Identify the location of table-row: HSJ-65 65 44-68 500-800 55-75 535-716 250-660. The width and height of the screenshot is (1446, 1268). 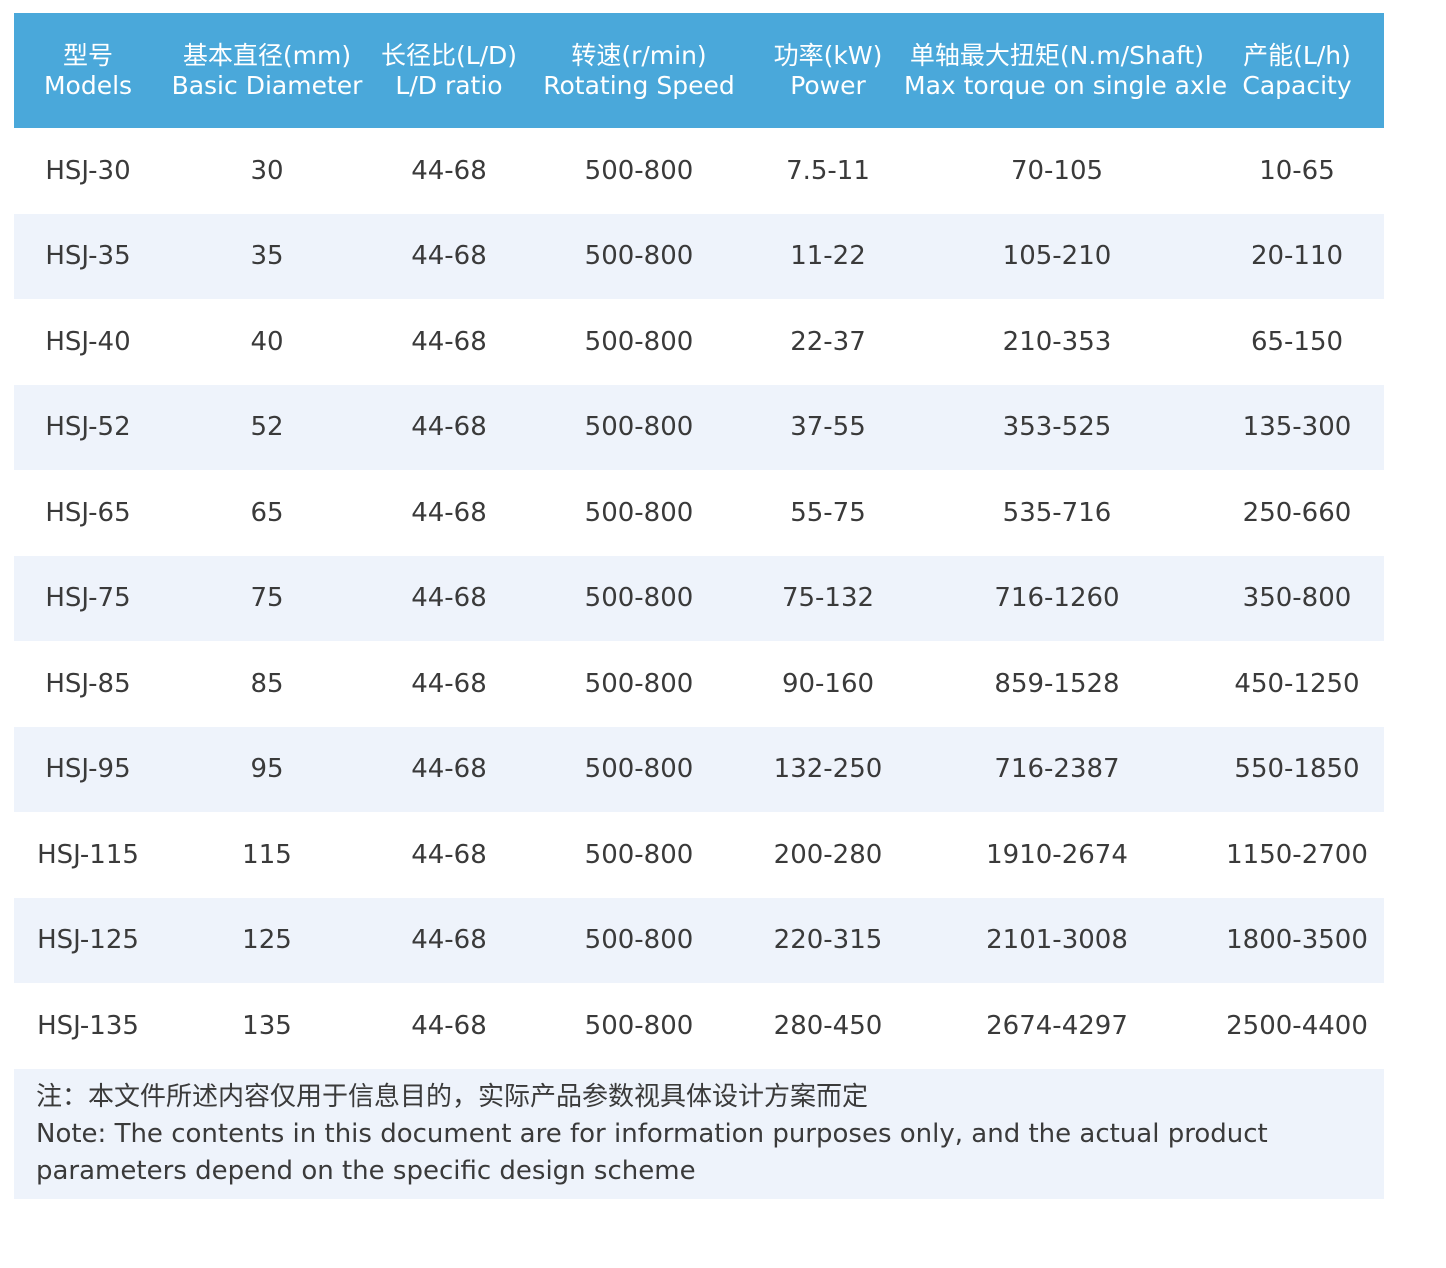
(699, 513).